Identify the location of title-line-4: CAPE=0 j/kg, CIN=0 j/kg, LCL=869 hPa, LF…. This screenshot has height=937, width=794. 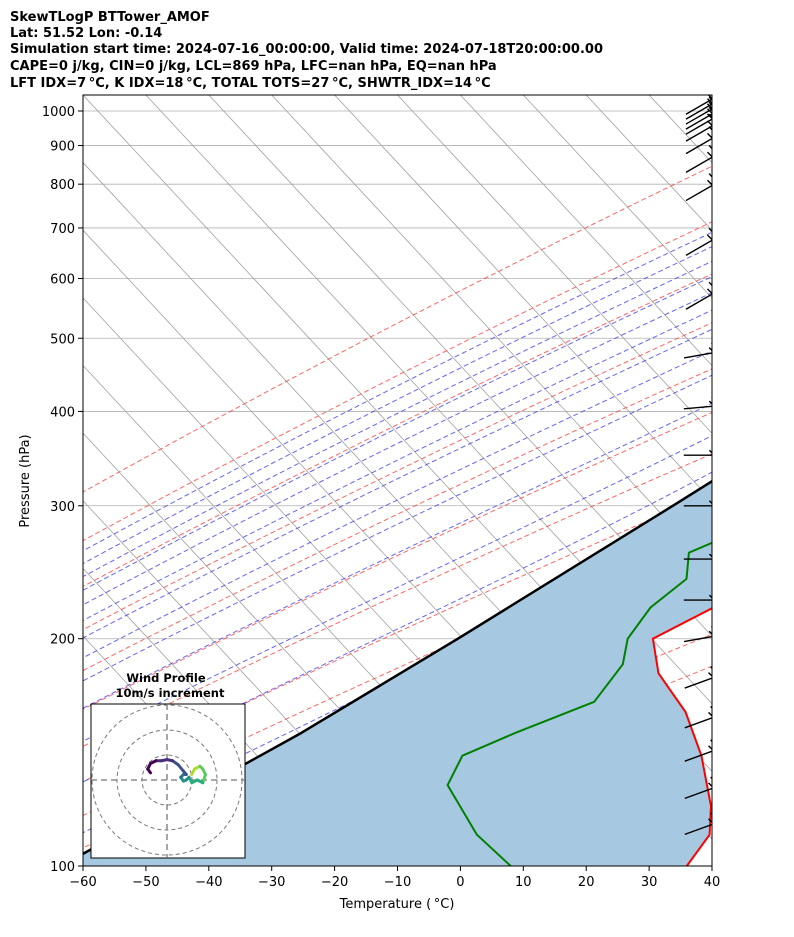
(253, 66).